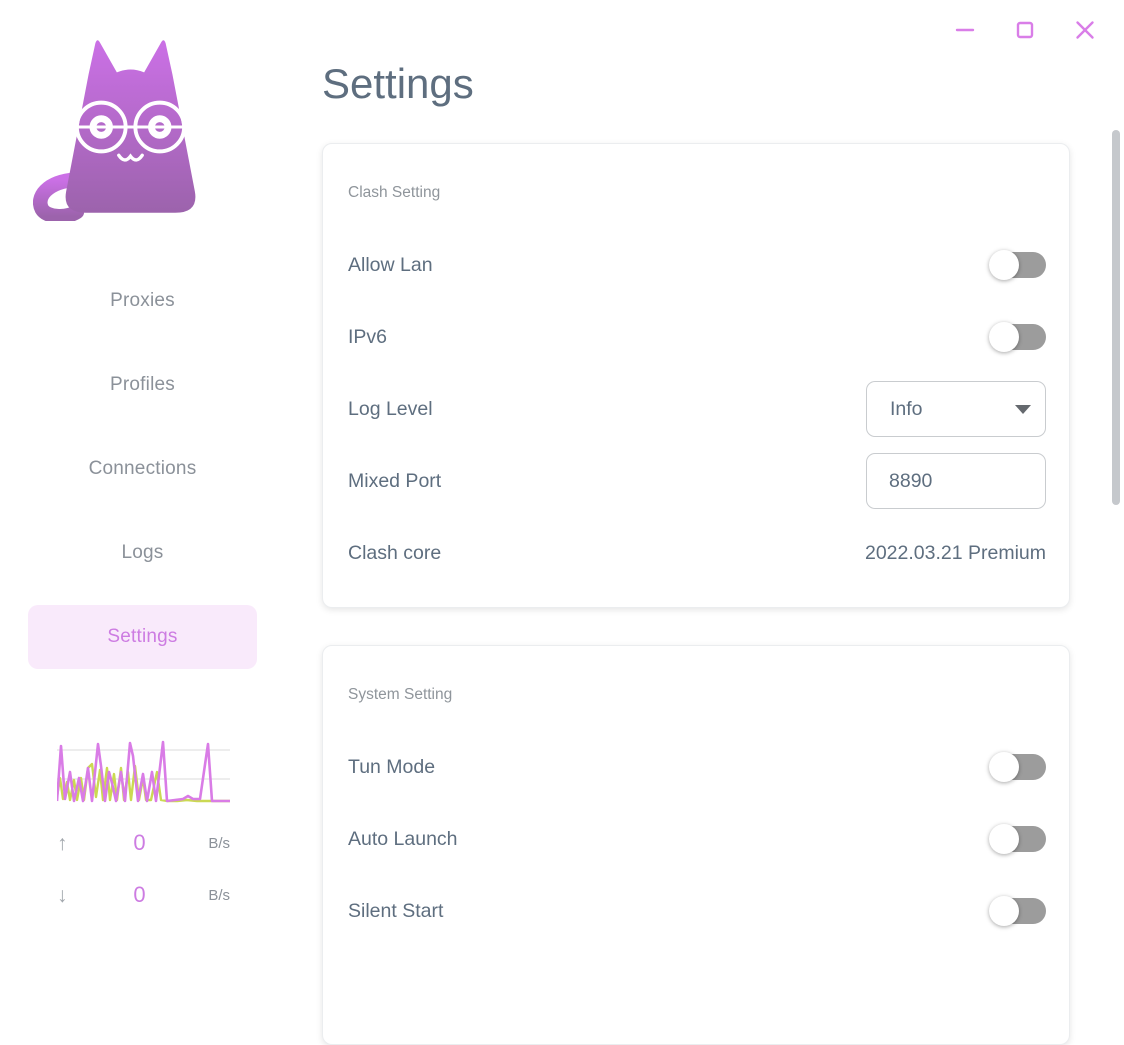  Describe the element at coordinates (396, 910) in the screenshot. I see `setting-label: Silent Start` at that location.